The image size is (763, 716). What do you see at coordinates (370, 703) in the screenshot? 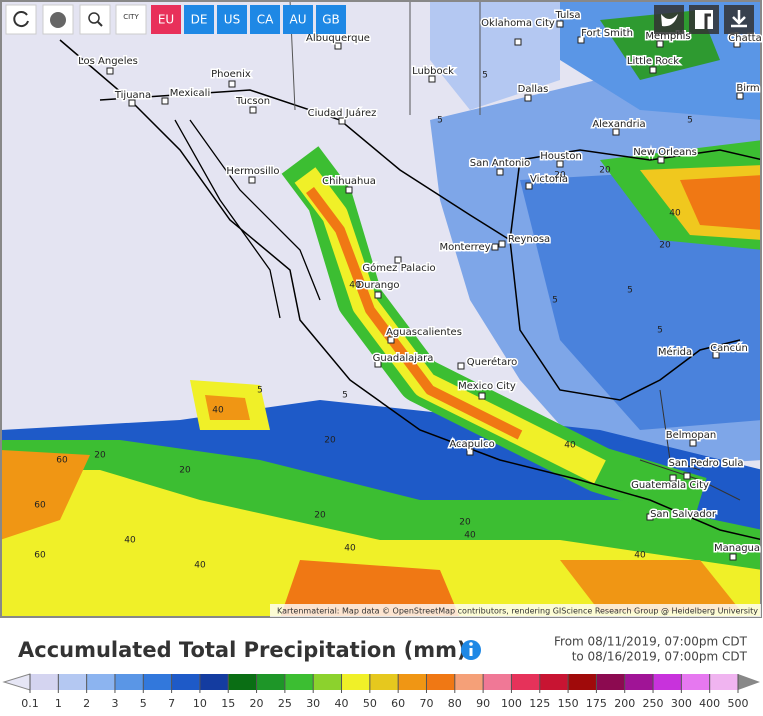
I see `colorbar-label: 50` at bounding box center [370, 703].